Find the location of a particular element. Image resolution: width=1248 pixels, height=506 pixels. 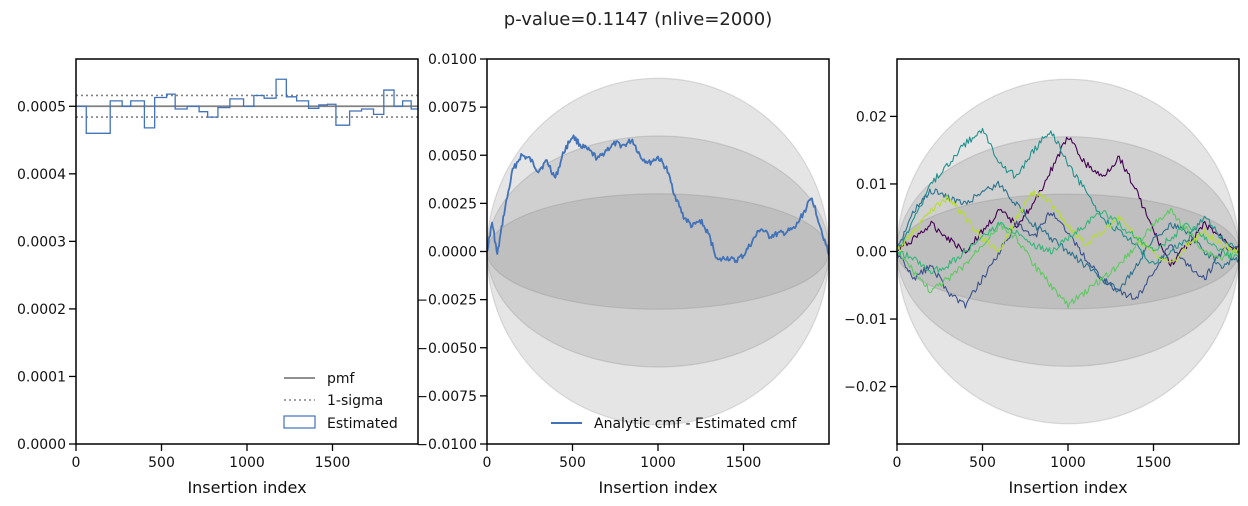

y-tick-label: 0.0005 is located at coordinates (41, 107).